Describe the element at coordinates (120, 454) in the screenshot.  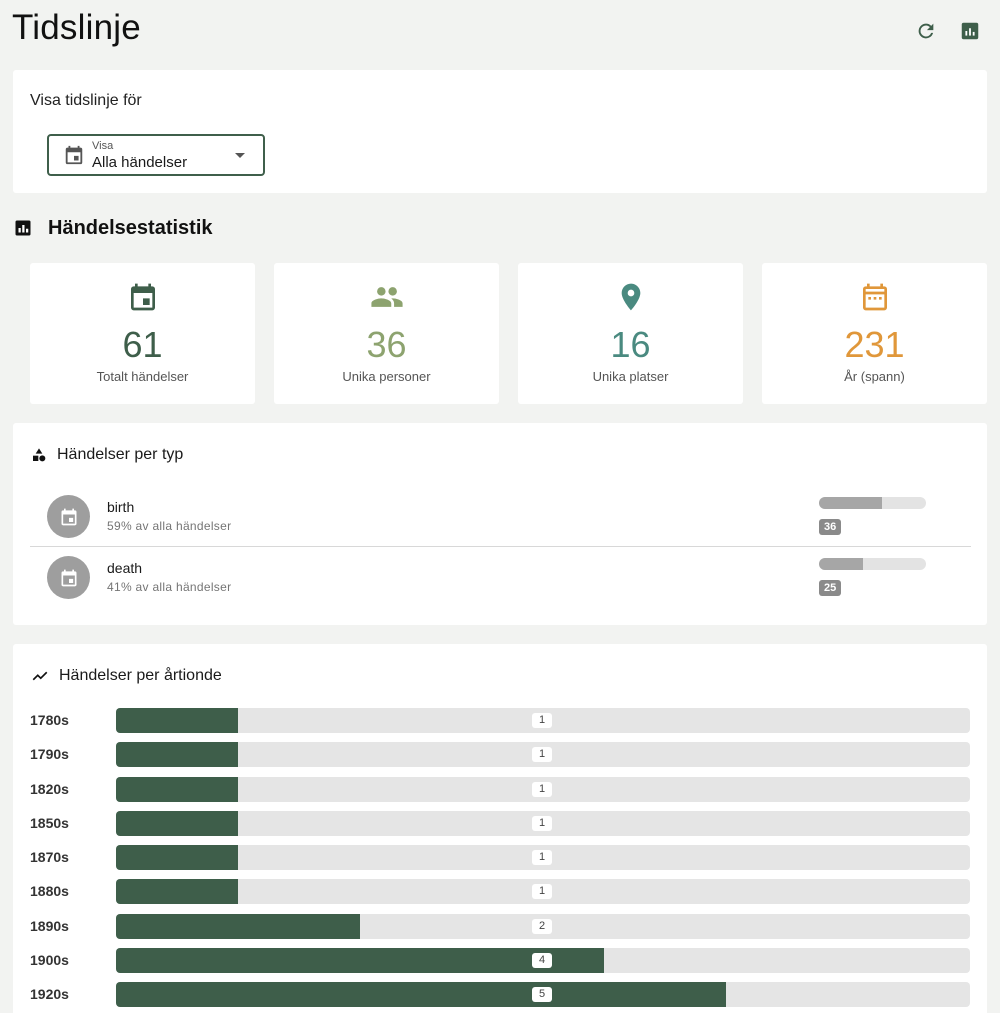
I see `events-per-type-title: Händelser per typ` at that location.